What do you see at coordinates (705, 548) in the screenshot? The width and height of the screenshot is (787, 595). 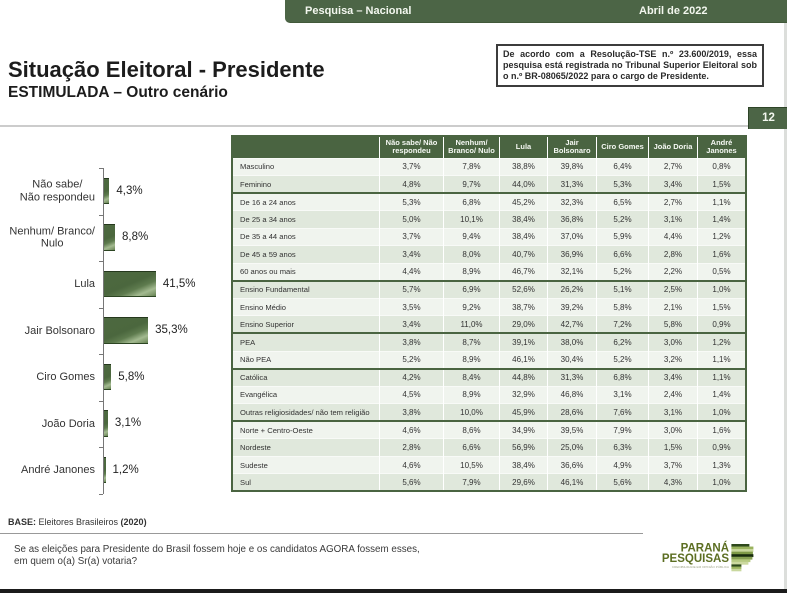 I see `svg-text: PARANÁ` at bounding box center [705, 548].